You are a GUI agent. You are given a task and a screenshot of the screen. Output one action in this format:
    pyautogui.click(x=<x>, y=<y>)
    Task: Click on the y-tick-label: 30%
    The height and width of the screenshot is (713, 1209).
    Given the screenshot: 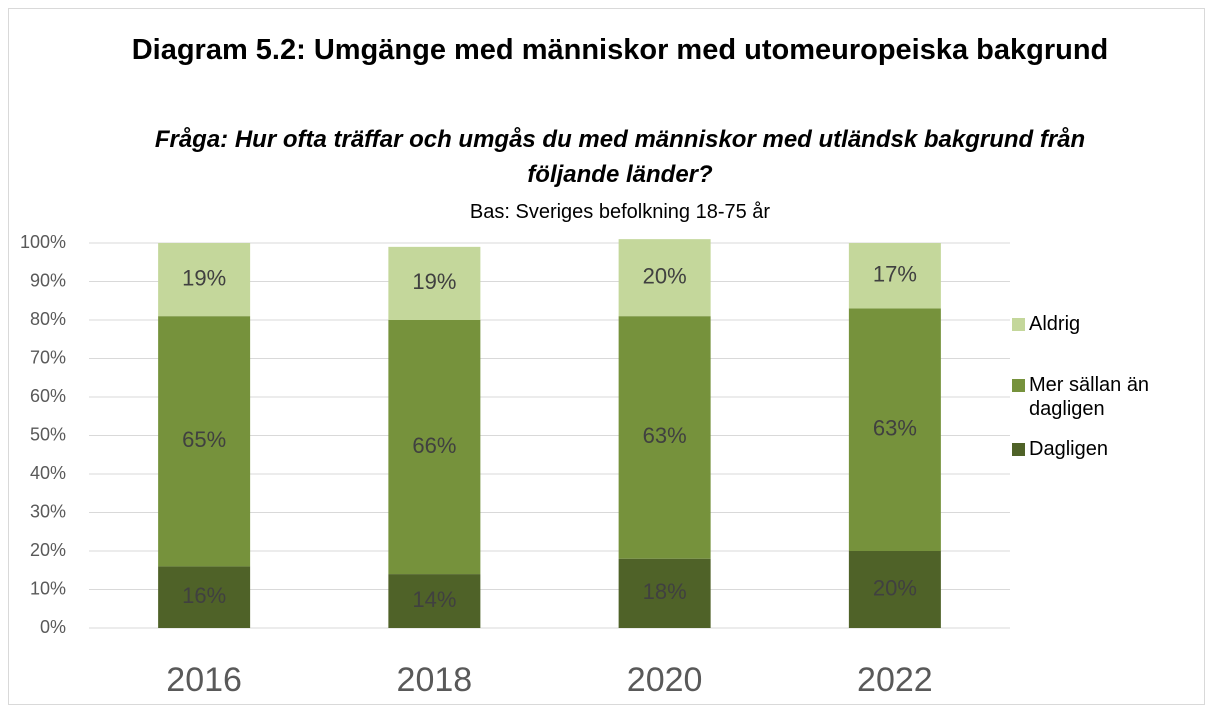 What is the action you would take?
    pyautogui.click(x=48, y=511)
    